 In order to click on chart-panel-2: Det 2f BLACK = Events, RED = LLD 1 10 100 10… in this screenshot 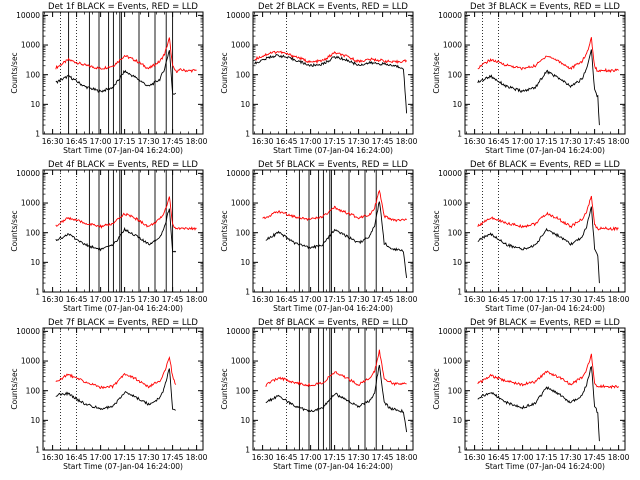, I will do `click(319, 78)`.